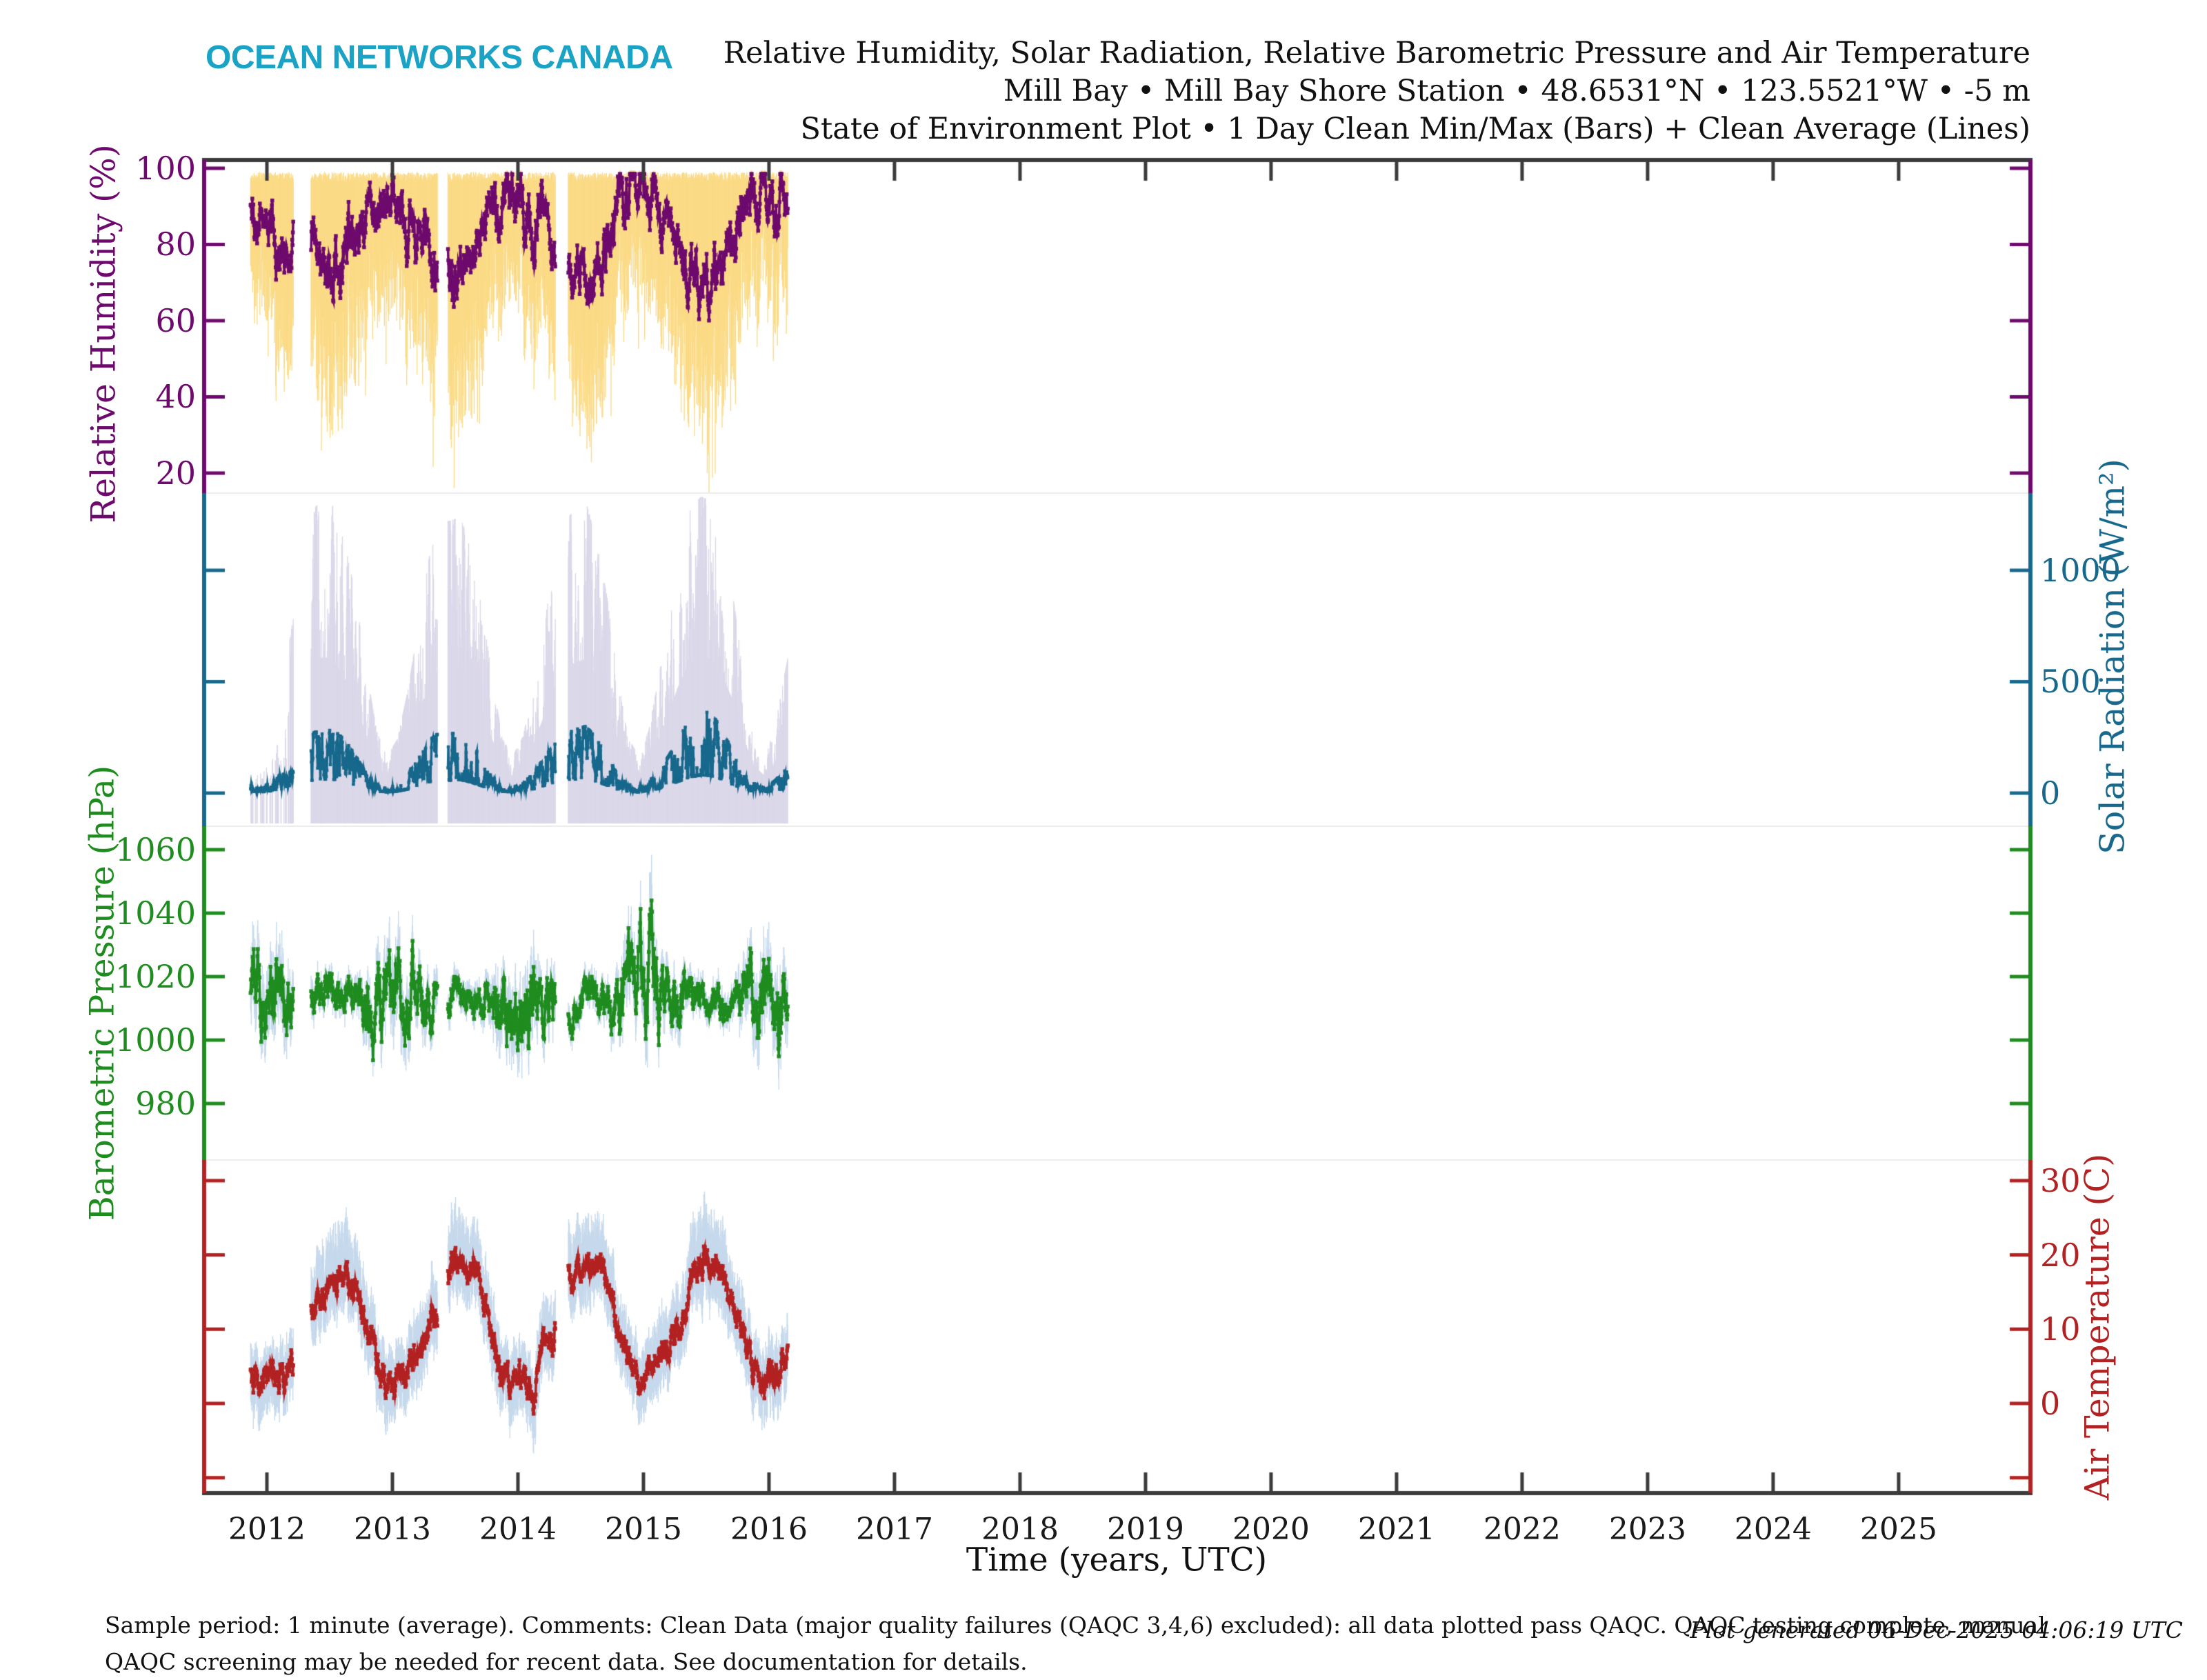 The width and height of the screenshot is (2207, 1680). I want to click on humidity-tick-label: 100, so click(166, 168).